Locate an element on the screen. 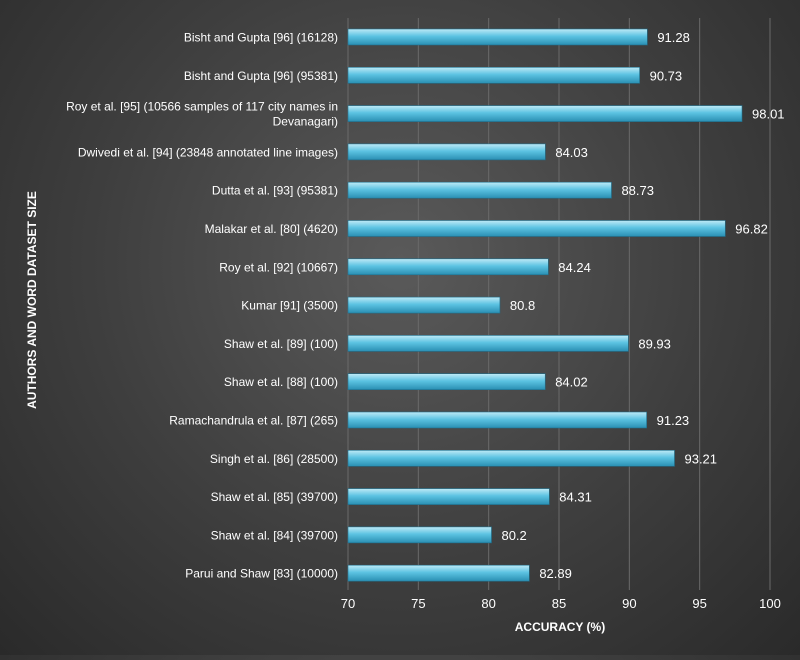 Image resolution: width=800 pixels, height=660 pixels. value-label: 84.02 is located at coordinates (571, 382).